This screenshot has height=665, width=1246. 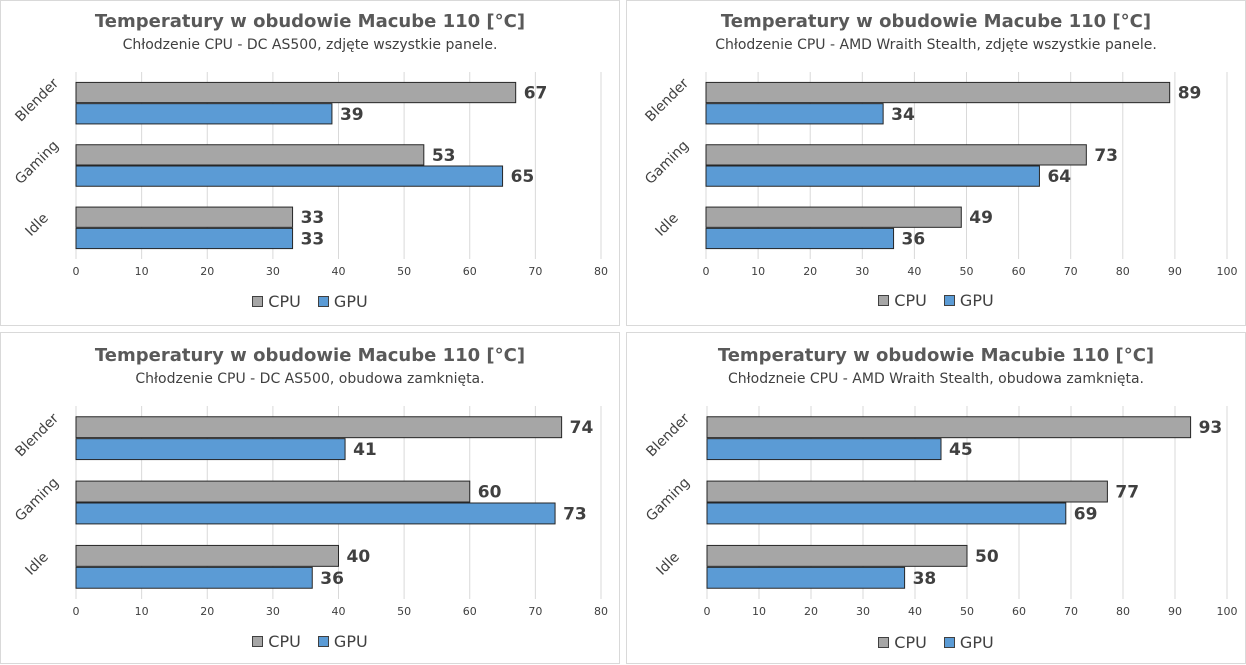 What do you see at coordinates (925, 579) in the screenshot?
I see `data-label: 38` at bounding box center [925, 579].